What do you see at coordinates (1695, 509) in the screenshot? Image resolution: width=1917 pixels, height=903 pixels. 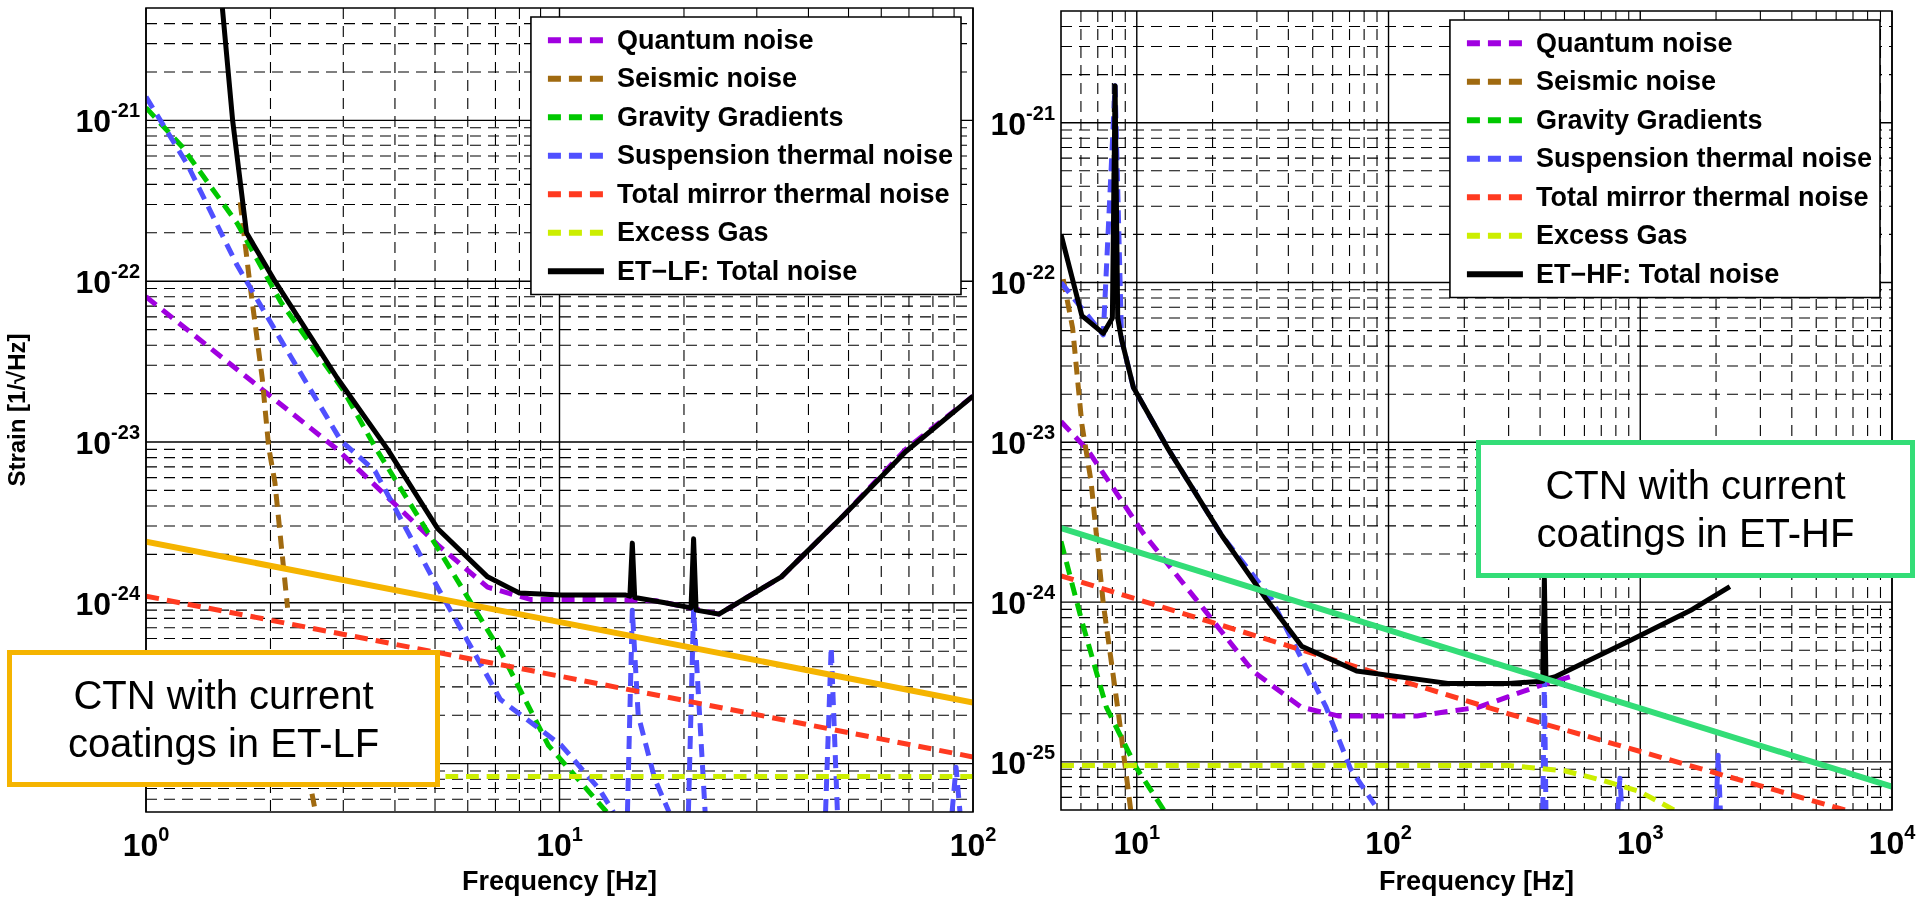 I see `callout-box: CTN with current coatings in ET-HF` at bounding box center [1695, 509].